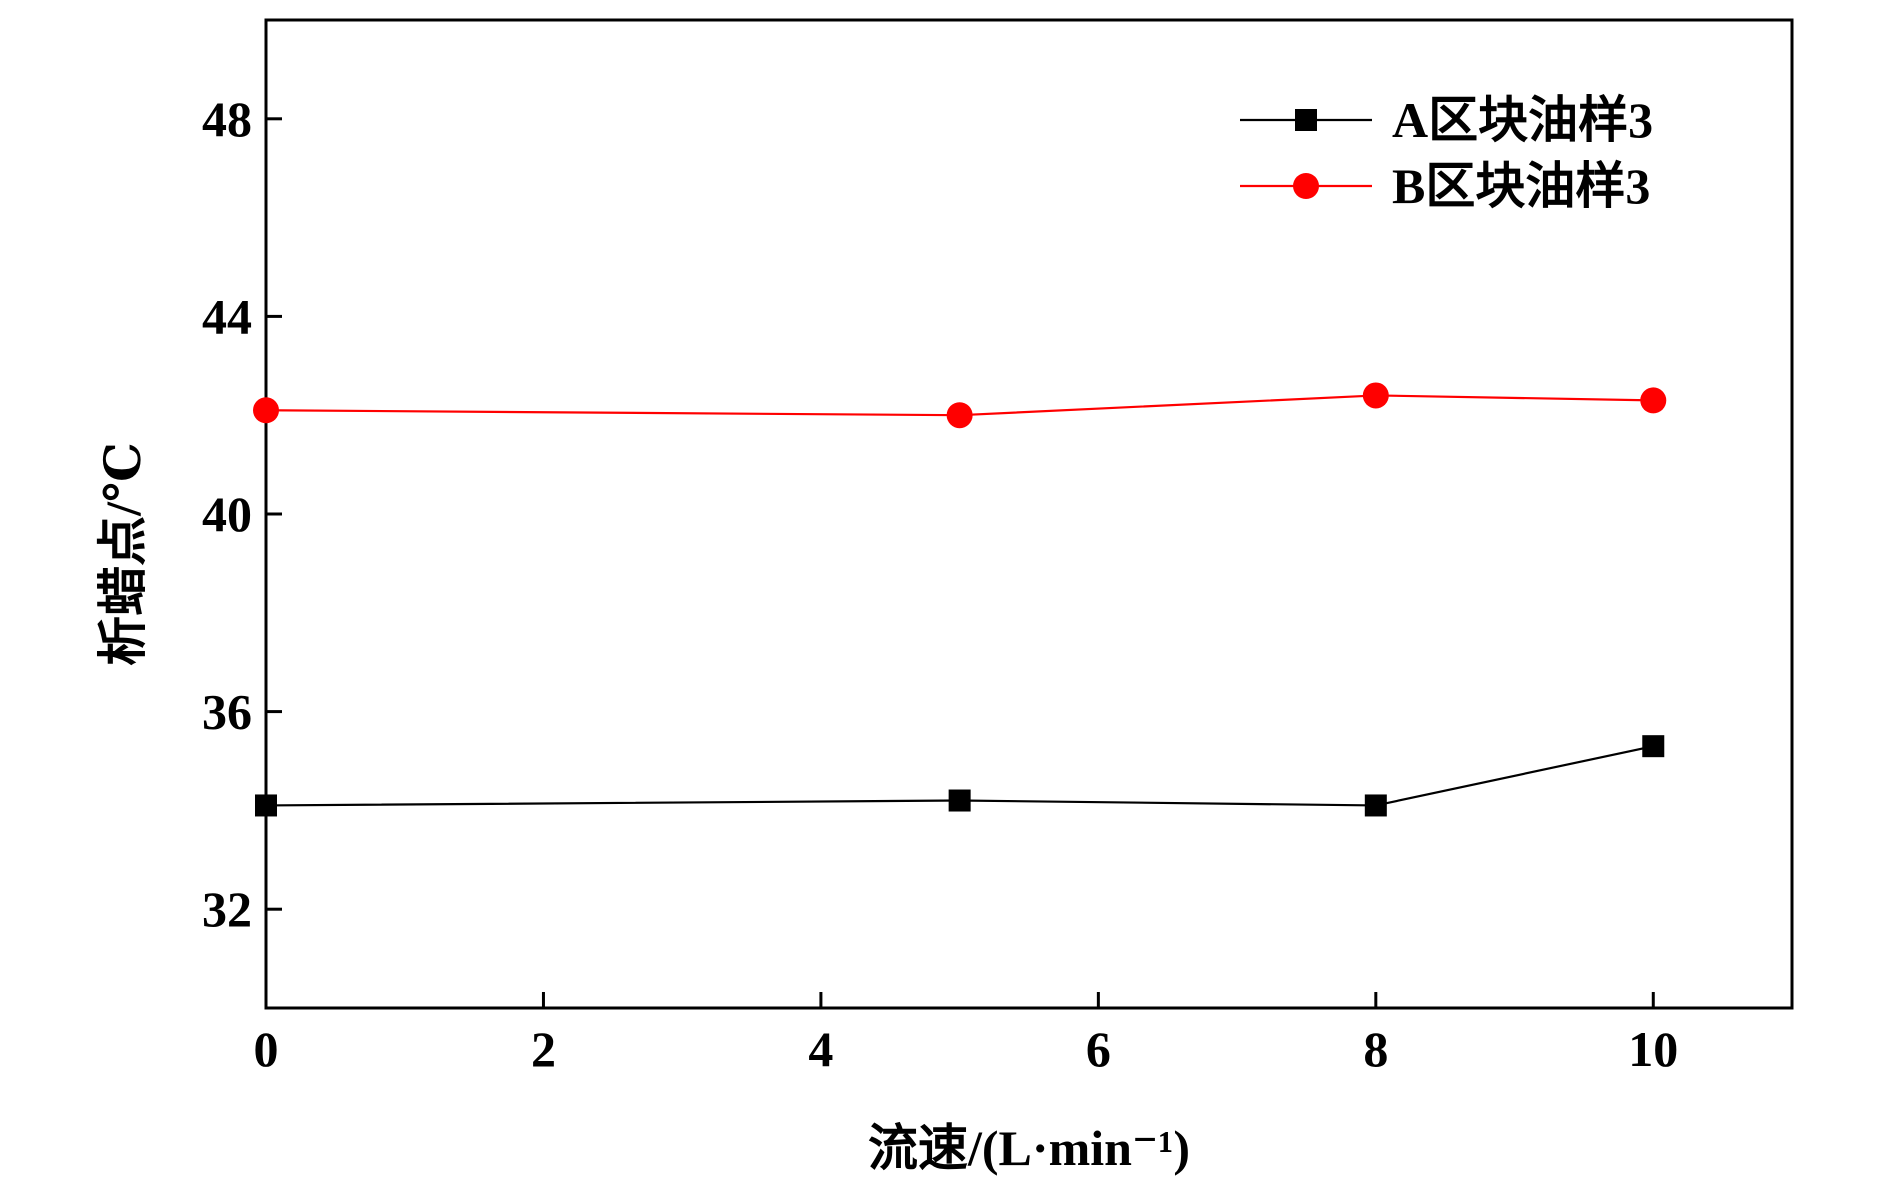 The height and width of the screenshot is (1186, 1890). Describe the element at coordinates (227, 712) in the screenshot. I see `y-tick-label: 36` at that location.